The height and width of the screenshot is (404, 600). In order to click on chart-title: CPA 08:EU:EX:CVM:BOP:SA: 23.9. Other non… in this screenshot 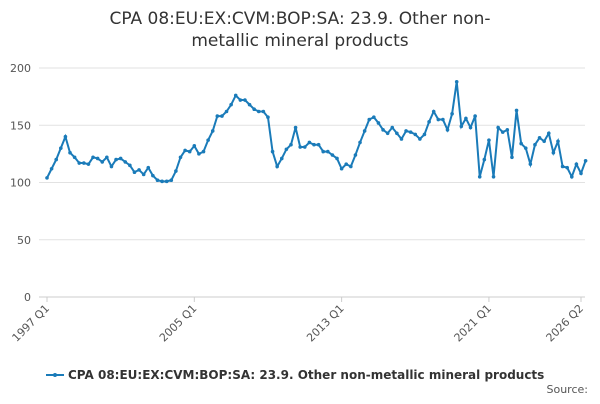, I will do `click(300, 30)`.